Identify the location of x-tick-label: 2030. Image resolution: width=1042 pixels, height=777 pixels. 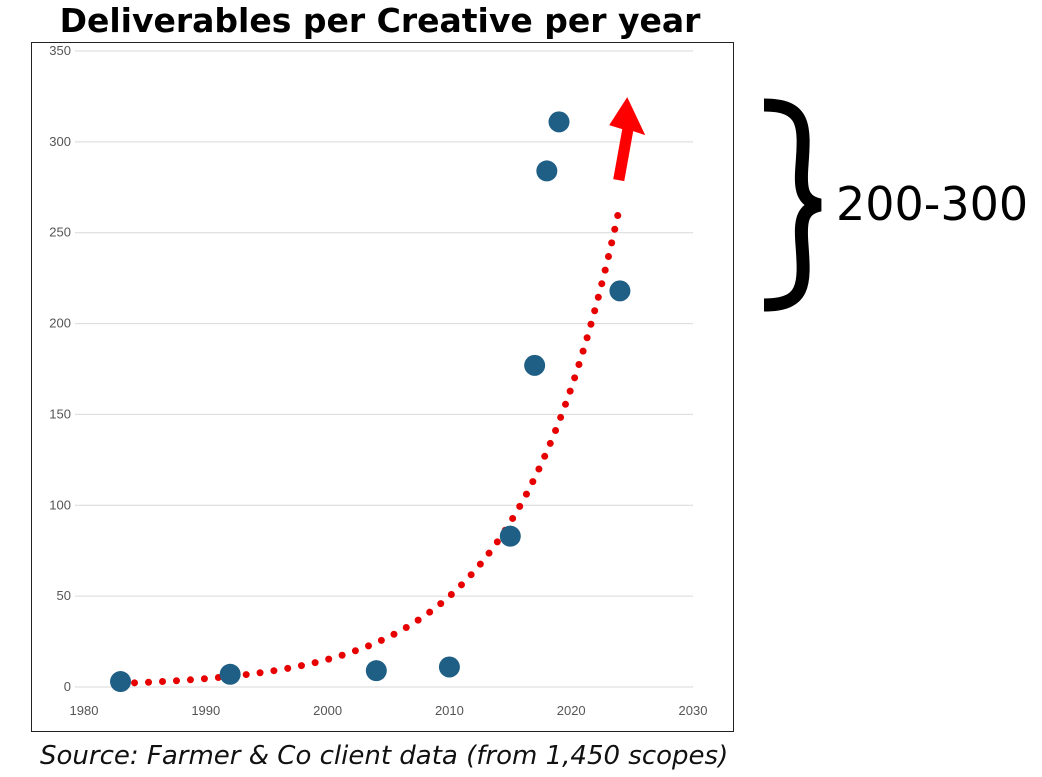
(693, 710).